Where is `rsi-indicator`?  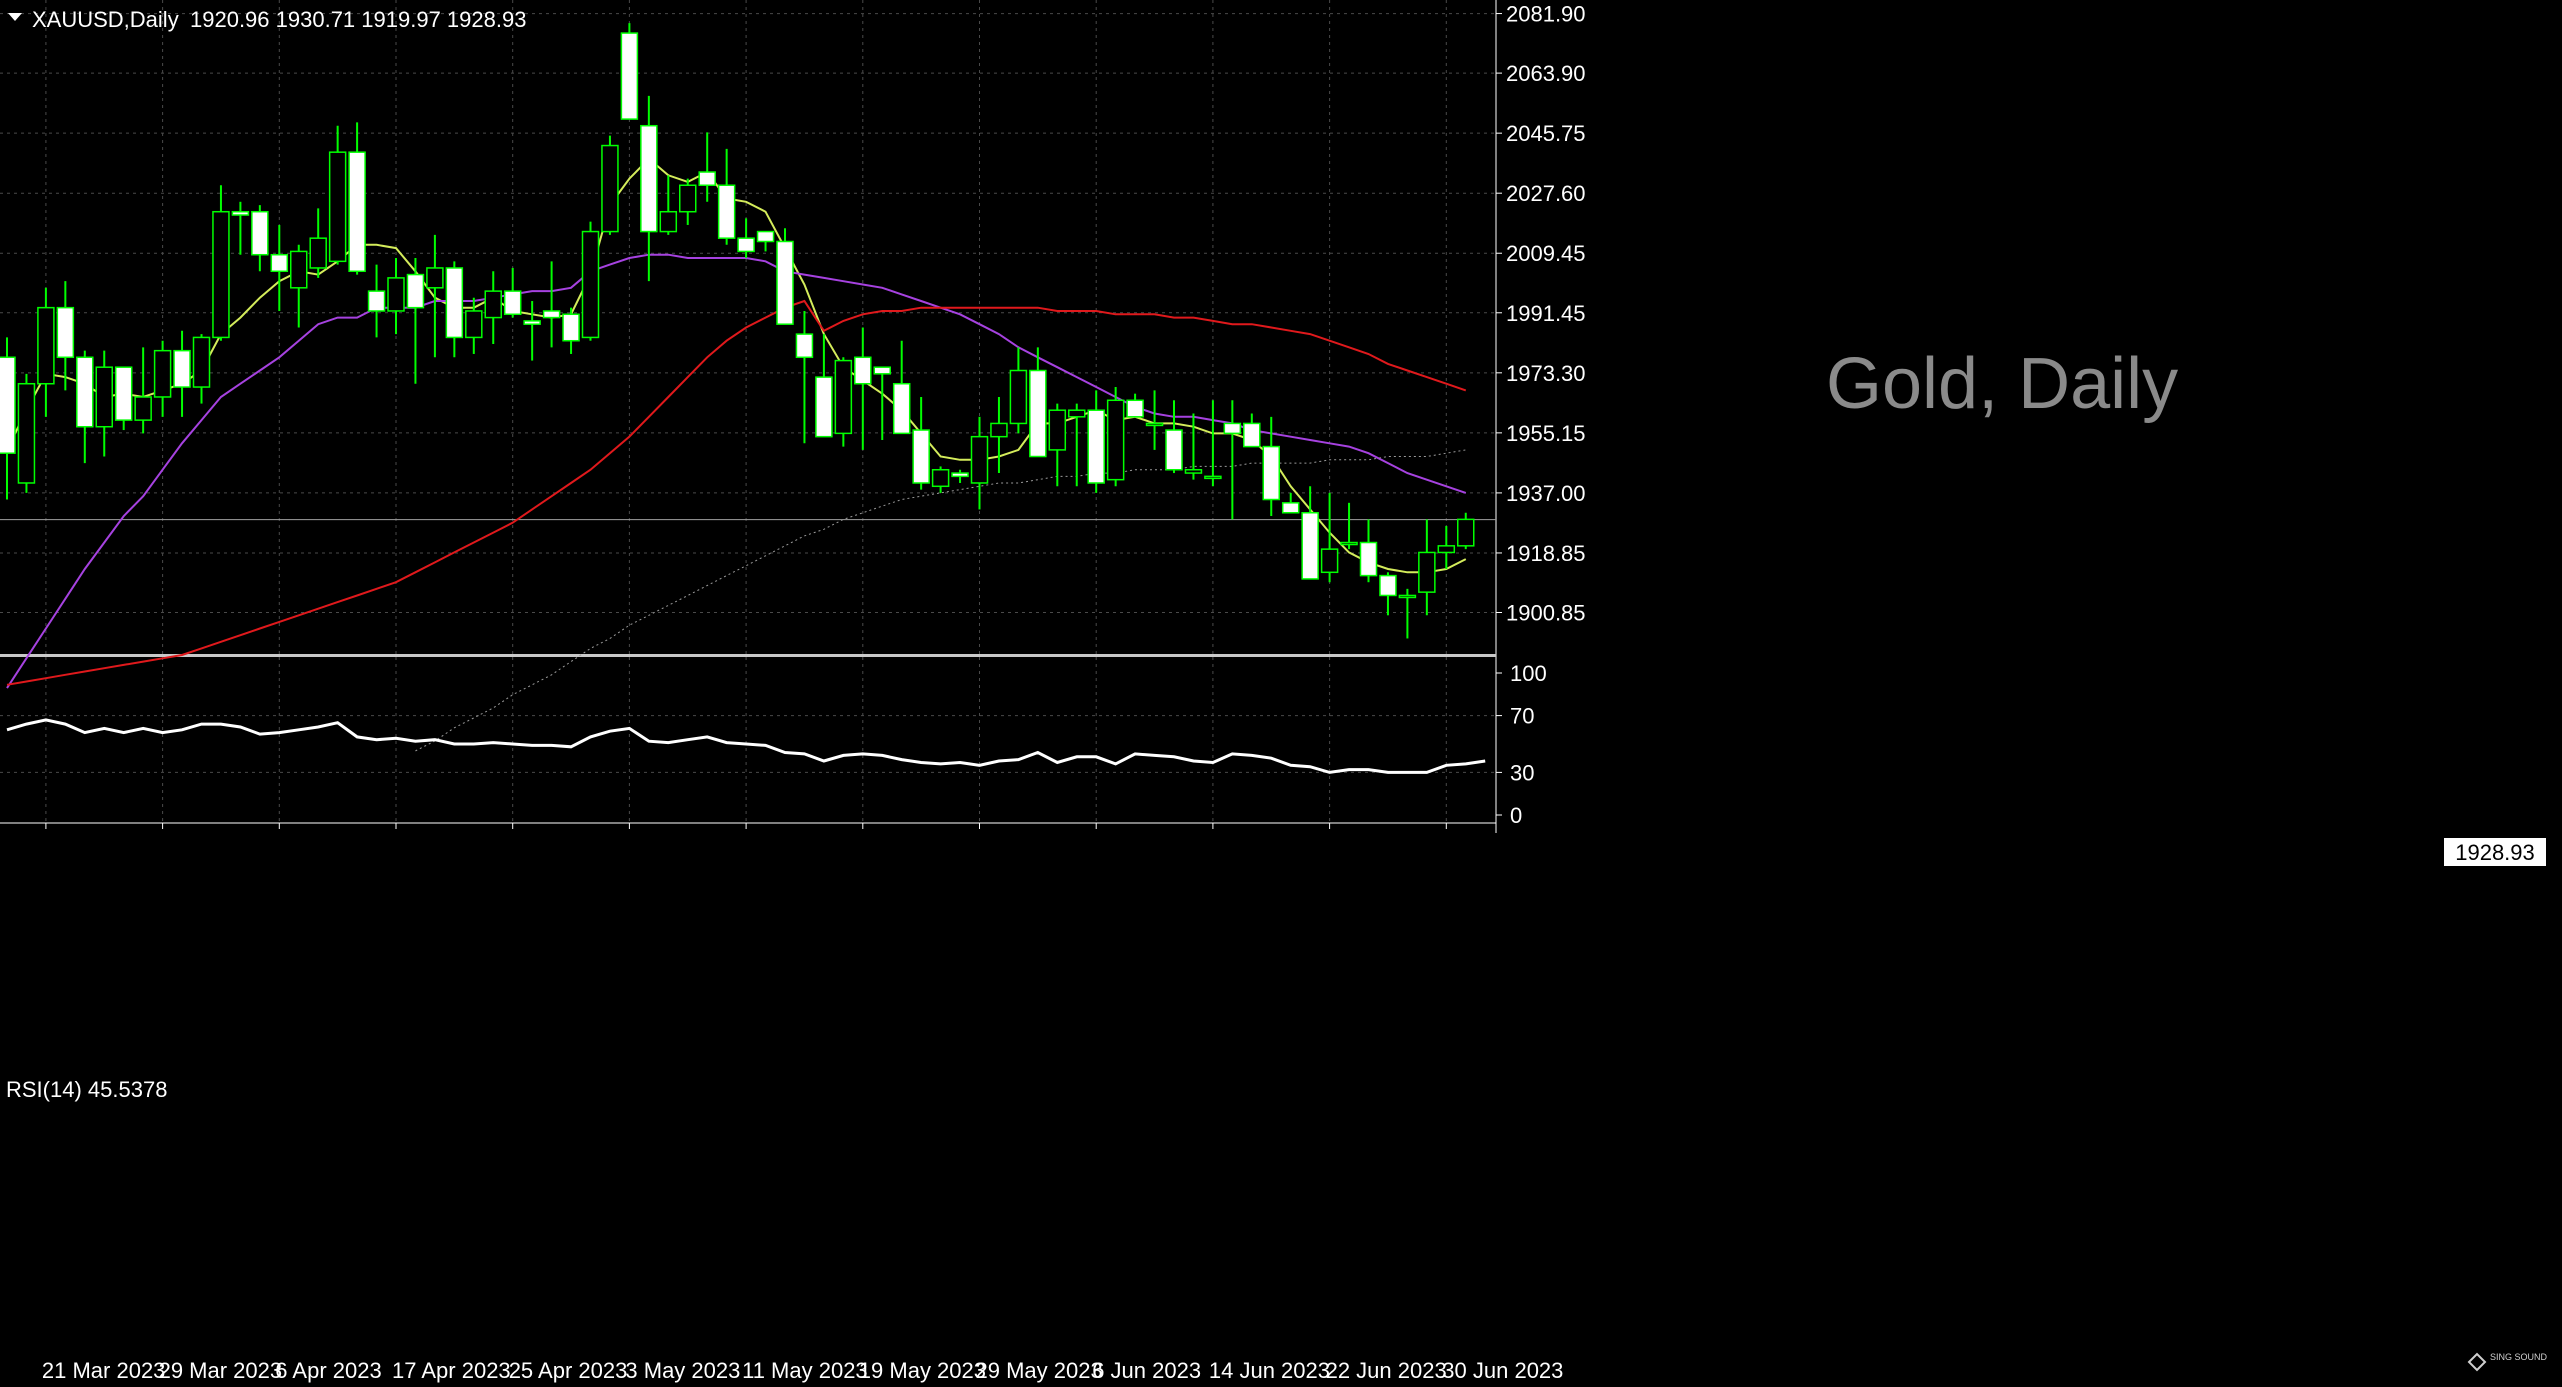
rsi-indicator is located at coordinates (746, 746).